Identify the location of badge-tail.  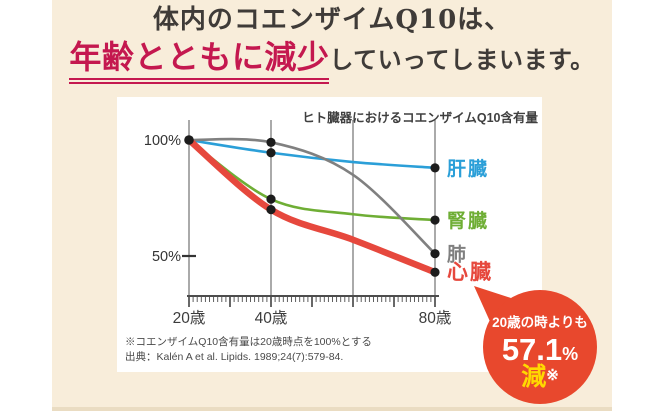
(492, 306).